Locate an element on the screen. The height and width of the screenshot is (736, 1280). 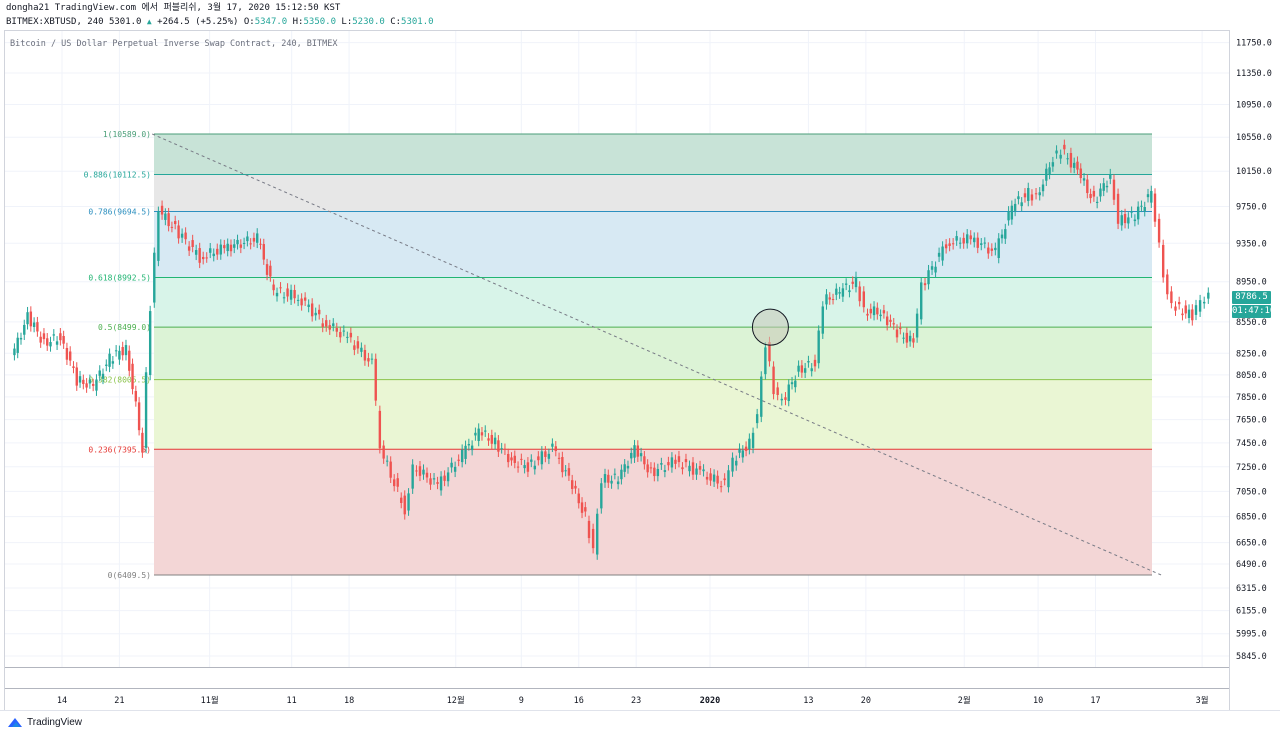
price-tick-label: 6650.0 is located at coordinates (1251, 544).